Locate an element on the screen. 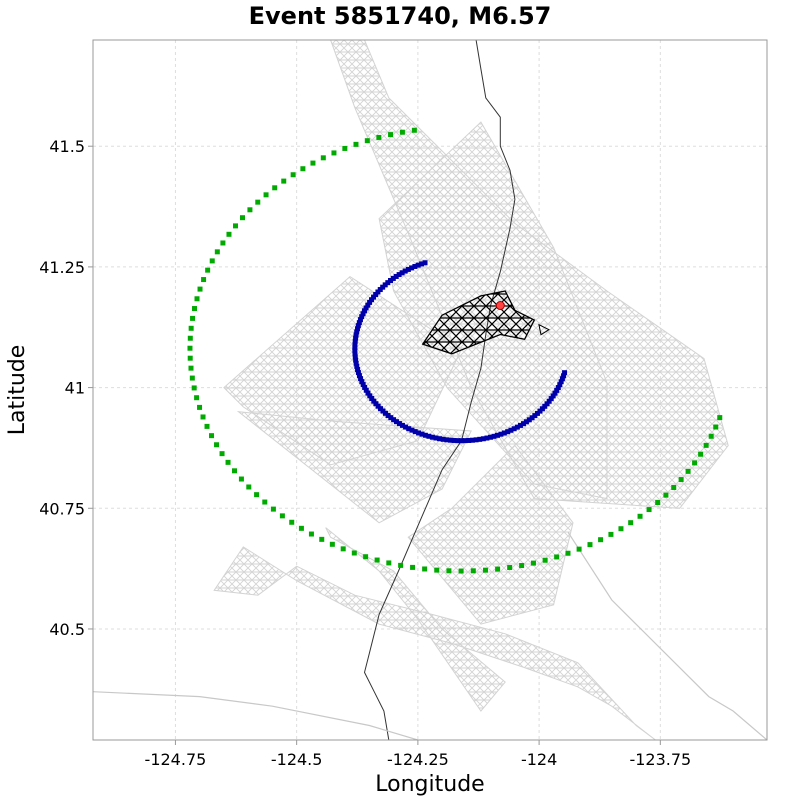  y-tick-label: 40.5 is located at coordinates (67, 629).